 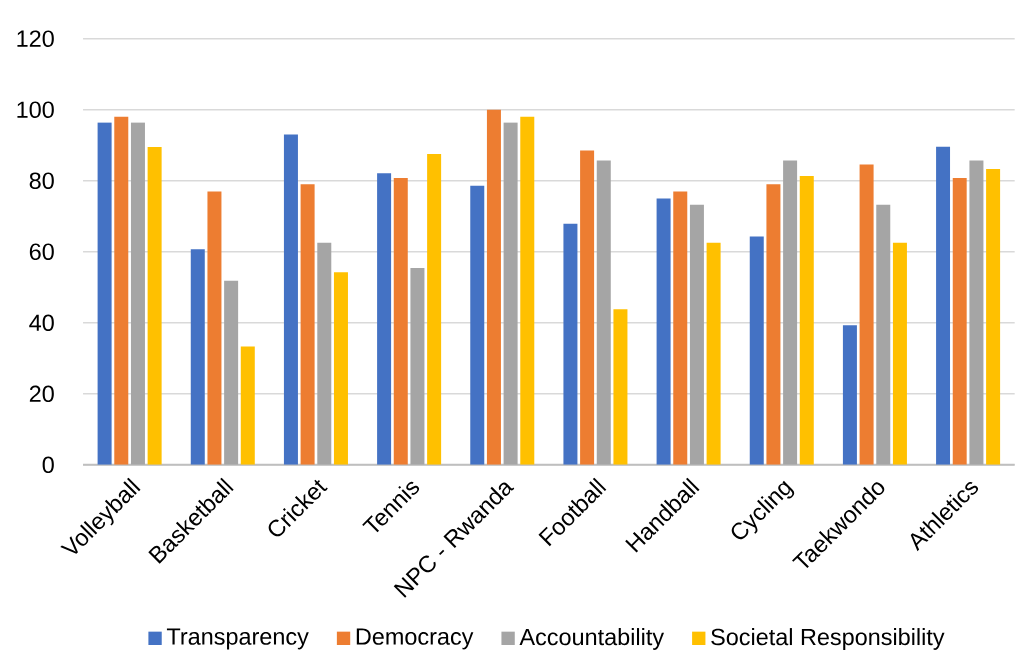 What do you see at coordinates (41, 181) in the screenshot?
I see `y-tick-label: 80` at bounding box center [41, 181].